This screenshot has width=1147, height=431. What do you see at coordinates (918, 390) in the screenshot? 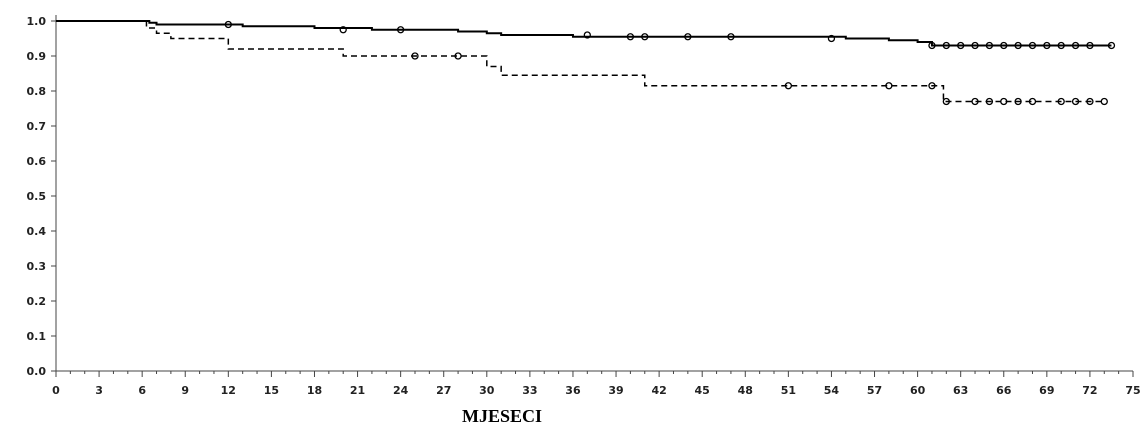
I see `x-tick-label: 60` at bounding box center [918, 390].